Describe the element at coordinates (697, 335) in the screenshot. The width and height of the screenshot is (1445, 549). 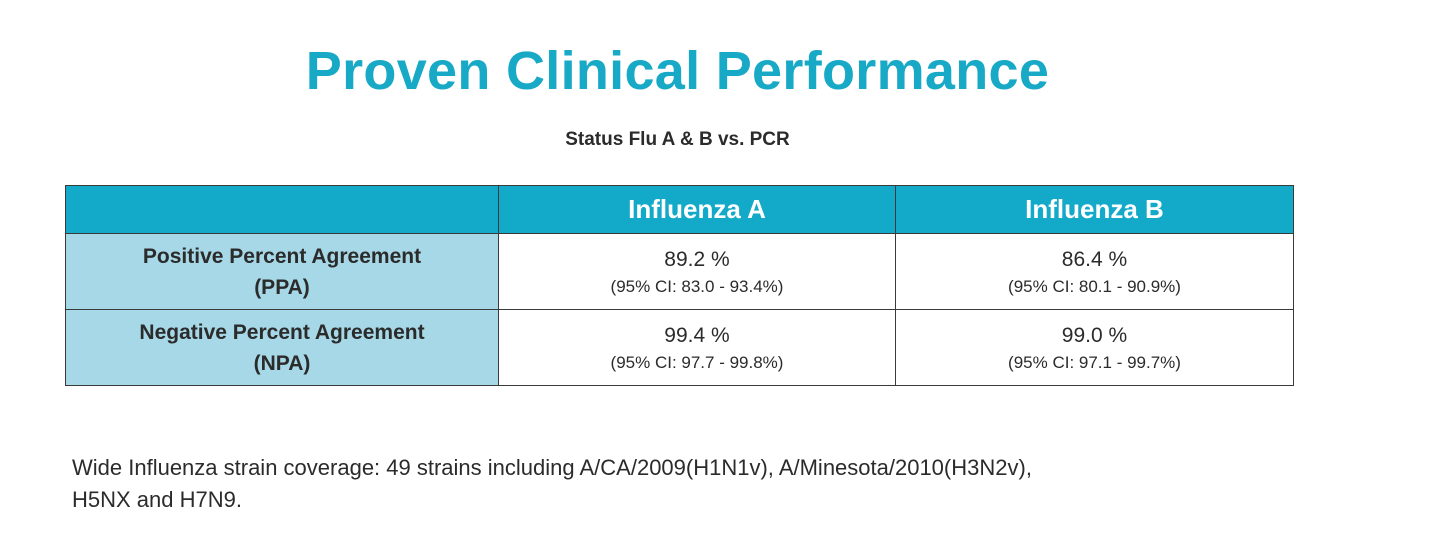
I see `npa-influenza-a-value: 99.4 %` at that location.